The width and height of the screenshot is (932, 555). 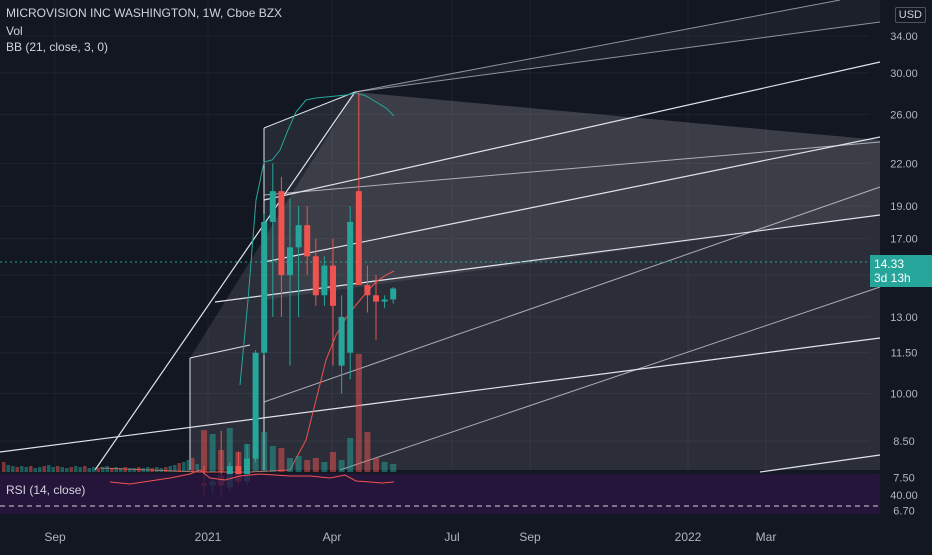 I want to click on rsi-legend: RSI (14, close), so click(x=46, y=490).